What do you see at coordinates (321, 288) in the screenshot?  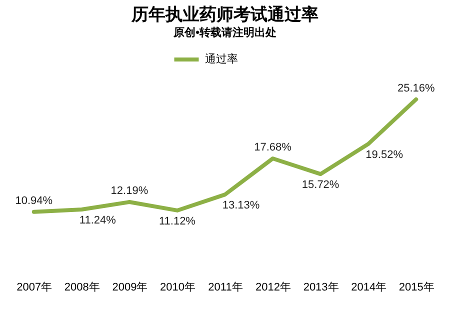 I see `x-tick-label: 2013年` at bounding box center [321, 288].